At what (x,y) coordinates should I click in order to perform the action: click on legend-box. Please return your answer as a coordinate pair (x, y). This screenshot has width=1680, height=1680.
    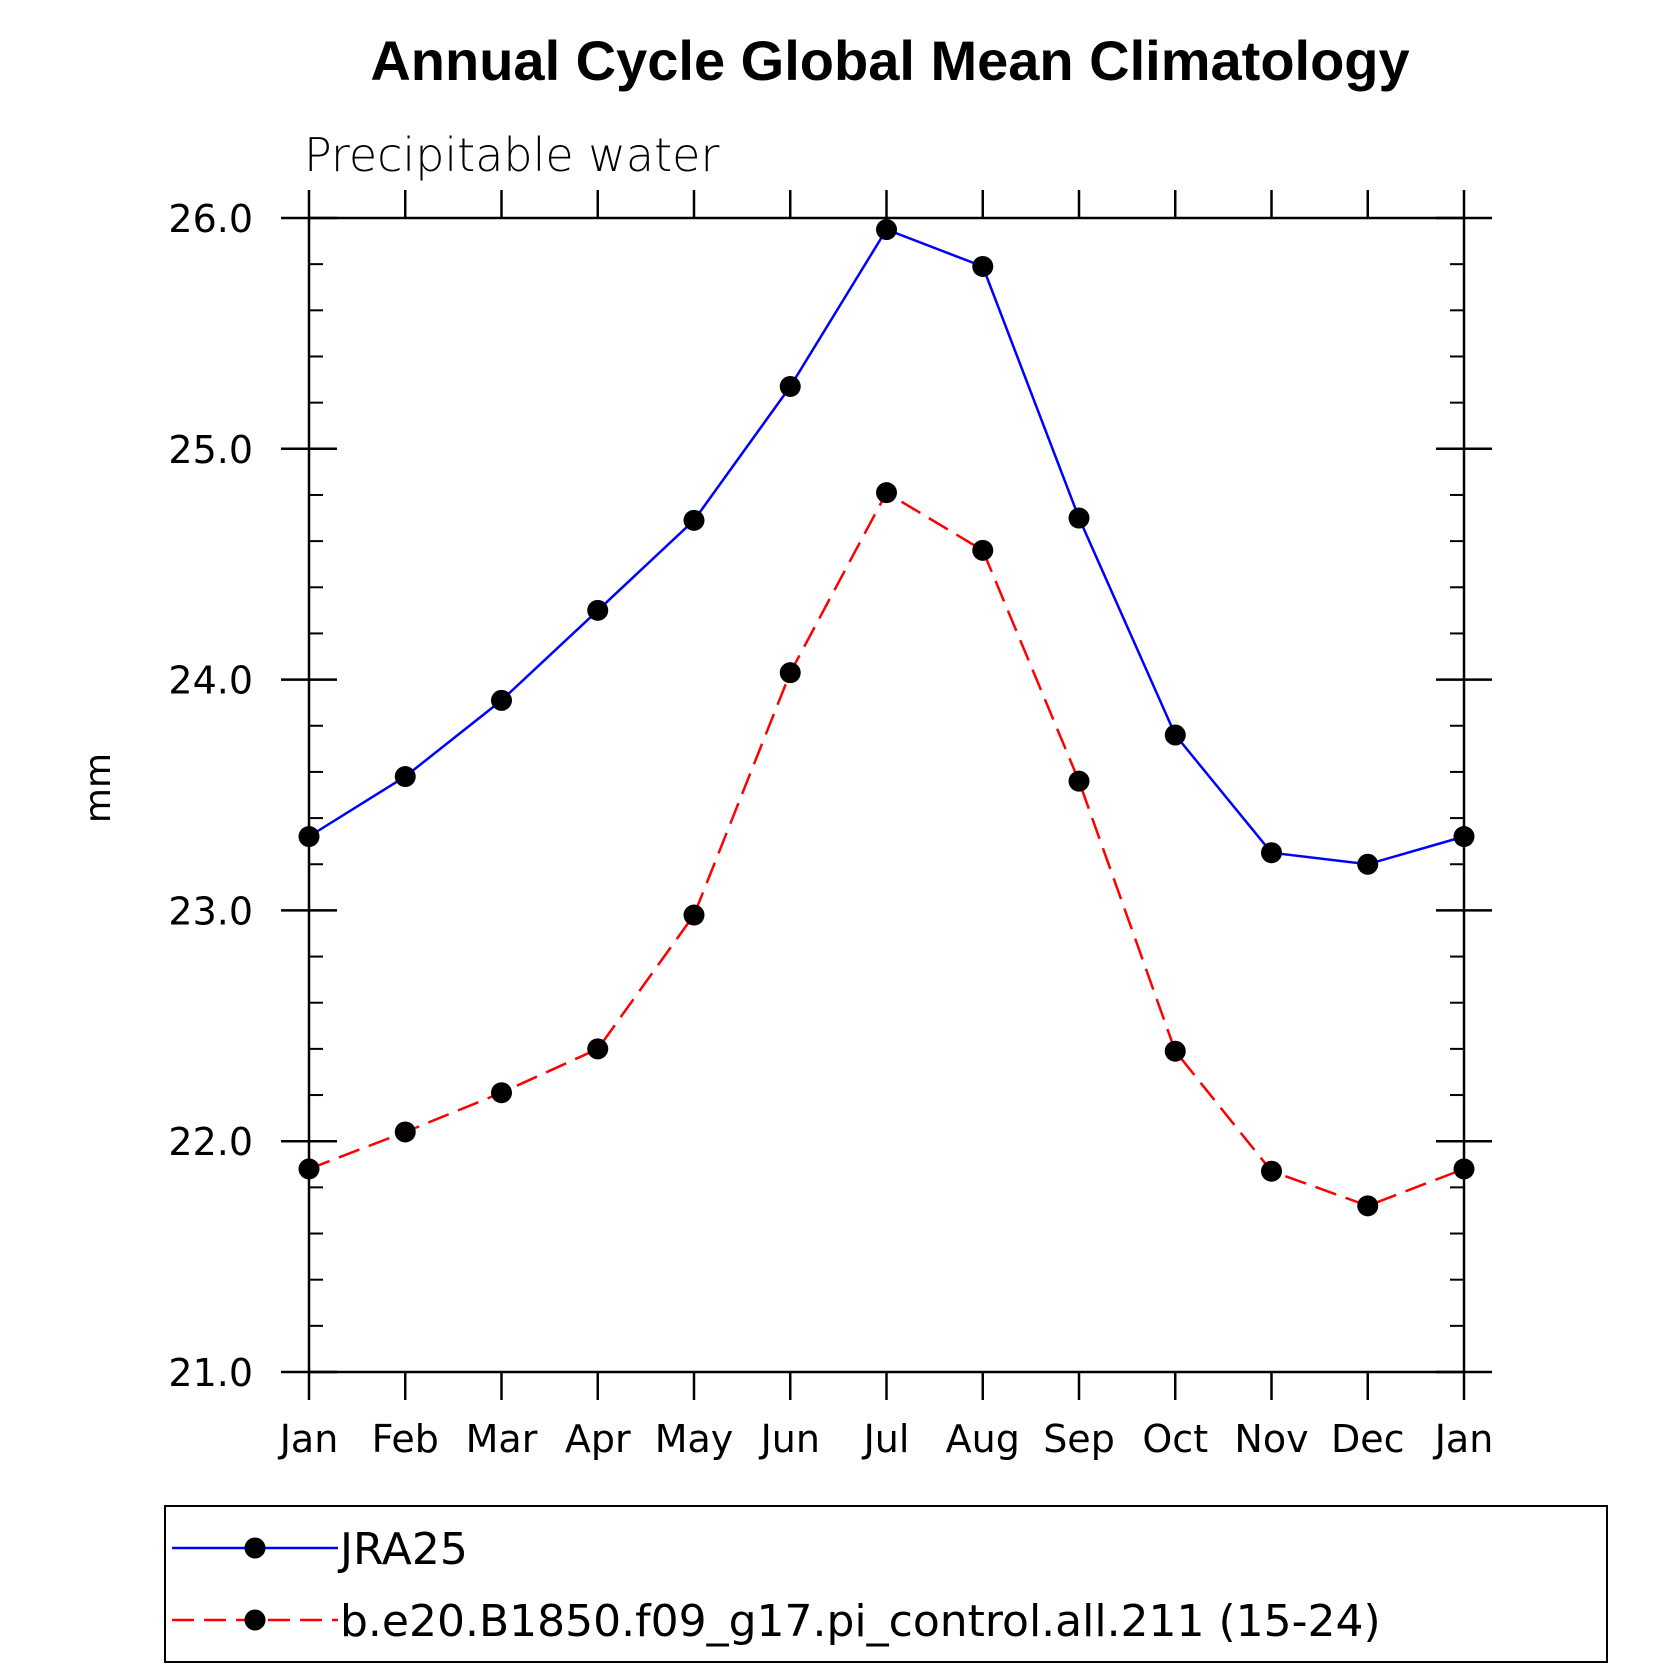
    Looking at the image, I should click on (886, 1584).